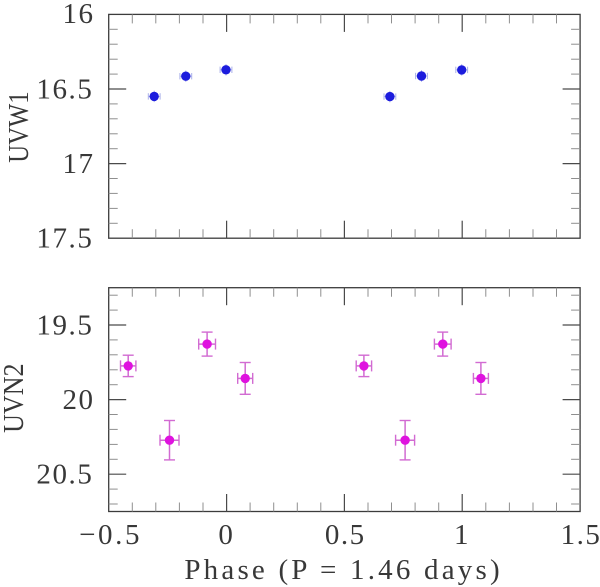 The width and height of the screenshot is (600, 587). Describe the element at coordinates (14, 398) in the screenshot. I see `svg-text: UVN2` at that location.